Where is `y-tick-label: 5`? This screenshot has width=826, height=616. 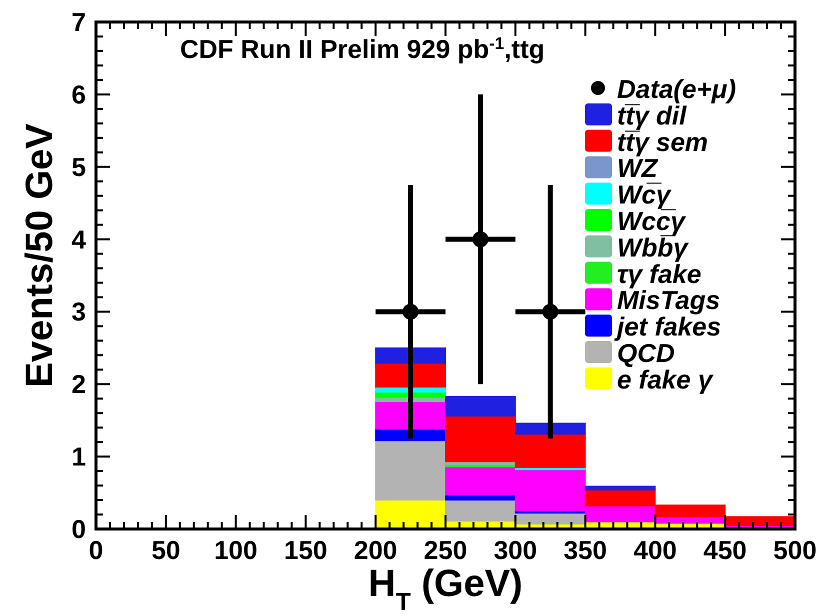 y-tick-label: 5 is located at coordinates (79, 167).